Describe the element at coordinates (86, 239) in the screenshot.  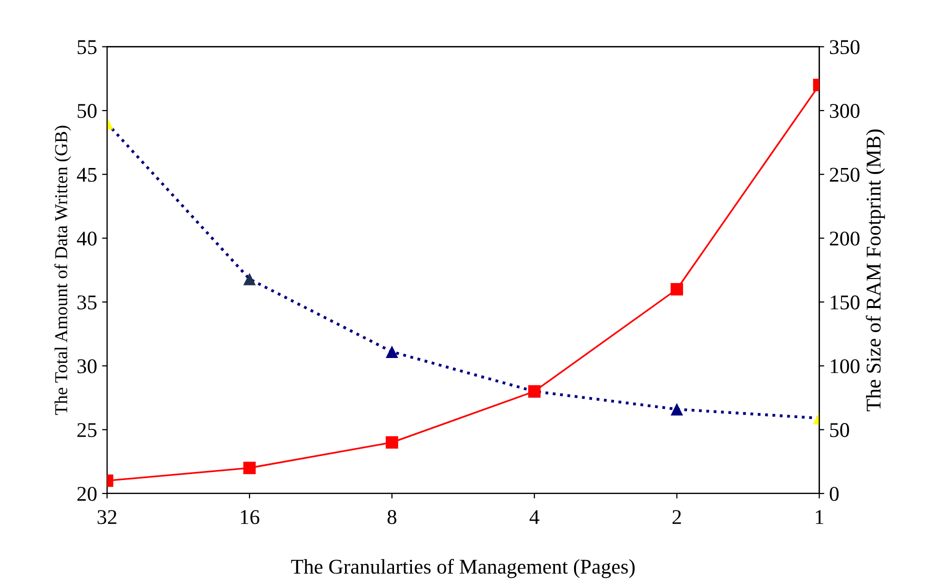
I see `y-tick-label: 40` at that location.